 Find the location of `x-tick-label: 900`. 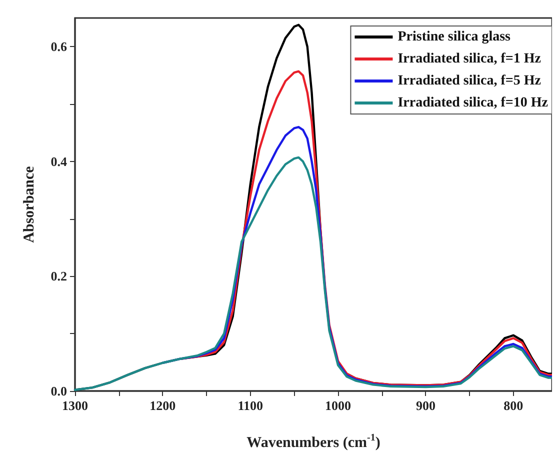

x-tick-label: 900 is located at coordinates (426, 405).